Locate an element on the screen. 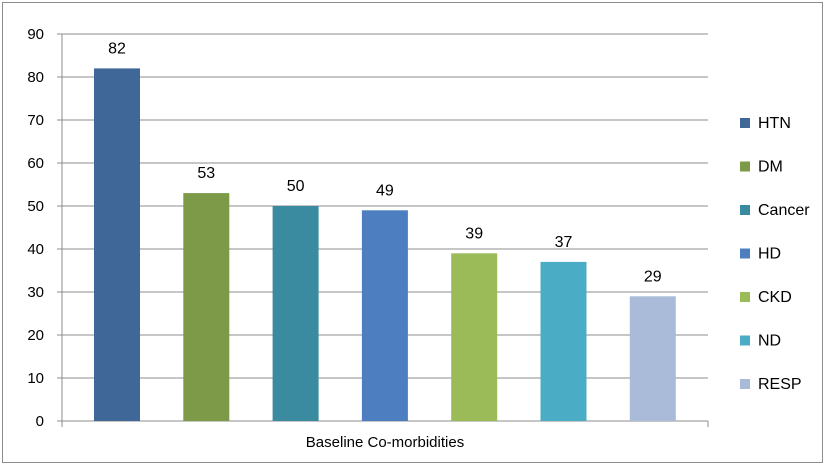 This screenshot has height=467, width=827. legend-swatch-htn is located at coordinates (745, 123).